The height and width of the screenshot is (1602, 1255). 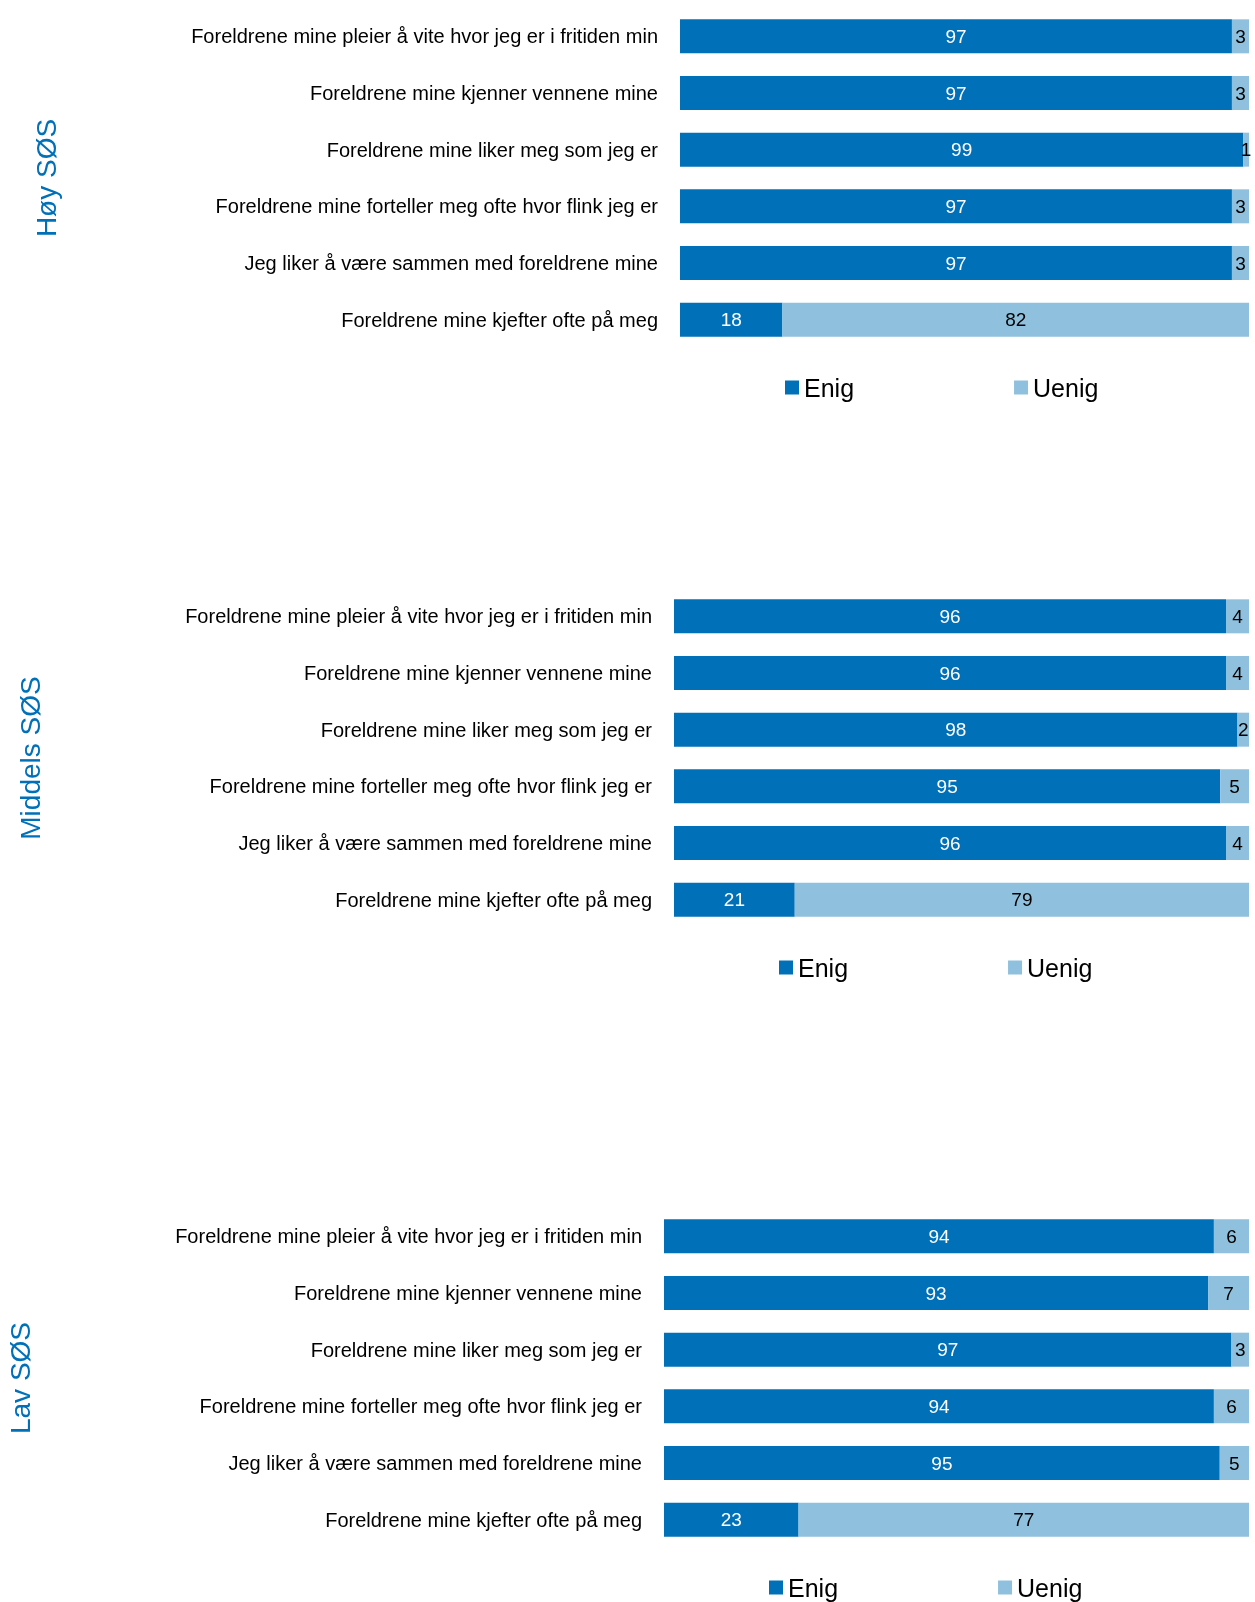 What do you see at coordinates (46, 178) in the screenshot?
I see `y-axis-title: Høy SØS` at bounding box center [46, 178].